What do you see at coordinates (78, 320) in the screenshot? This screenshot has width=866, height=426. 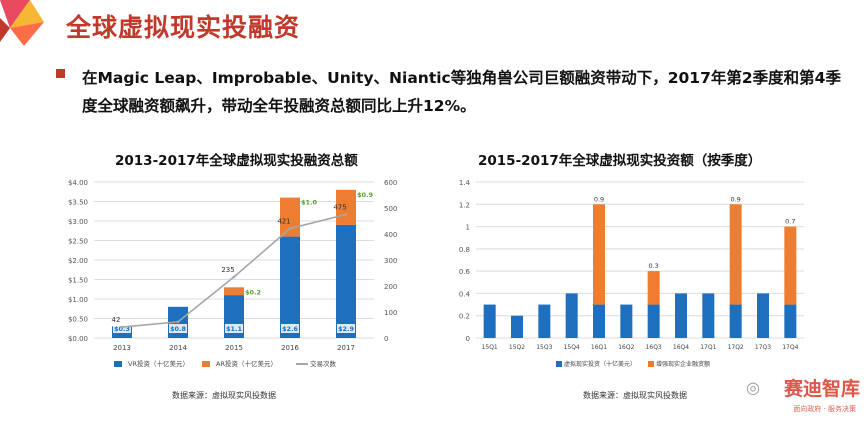 I see `y-left-tick-label: $0.50` at bounding box center [78, 320].